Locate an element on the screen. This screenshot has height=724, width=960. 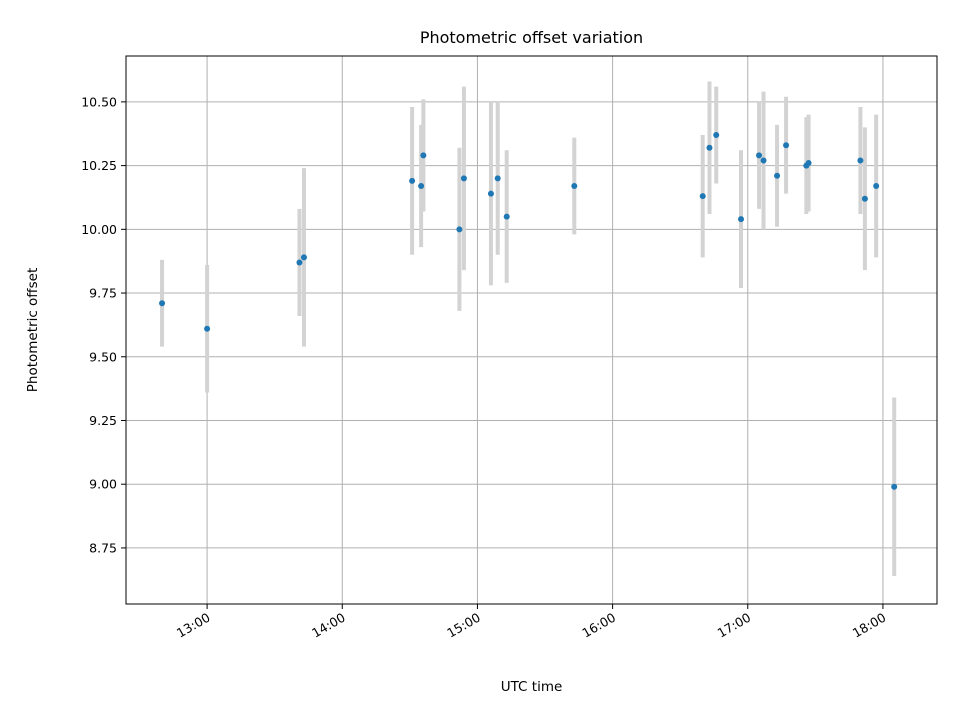
y-axis-title: Photometric offset is located at coordinates (33, 330).